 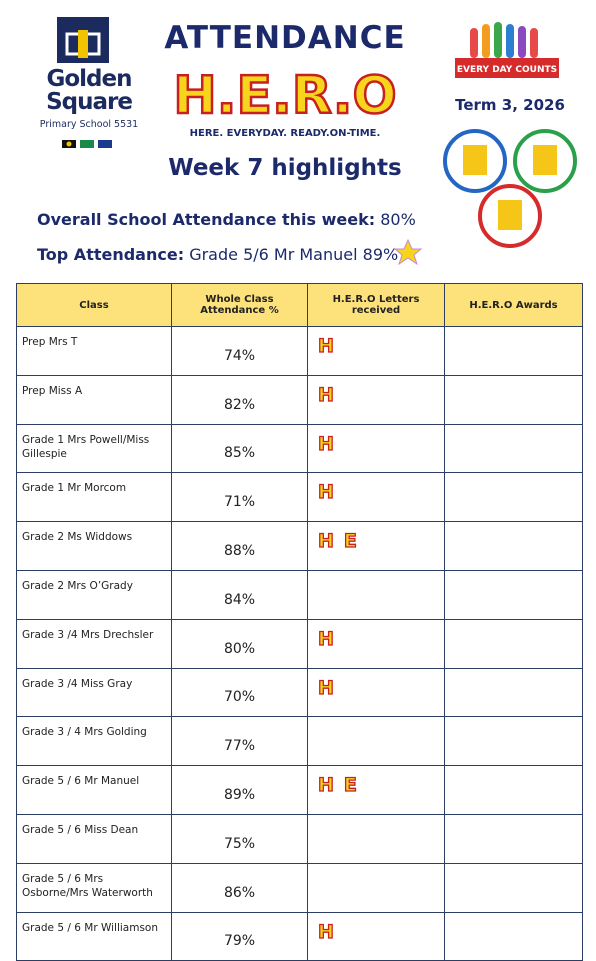 I want to click on attendance-cell: 82%, so click(x=239, y=399).